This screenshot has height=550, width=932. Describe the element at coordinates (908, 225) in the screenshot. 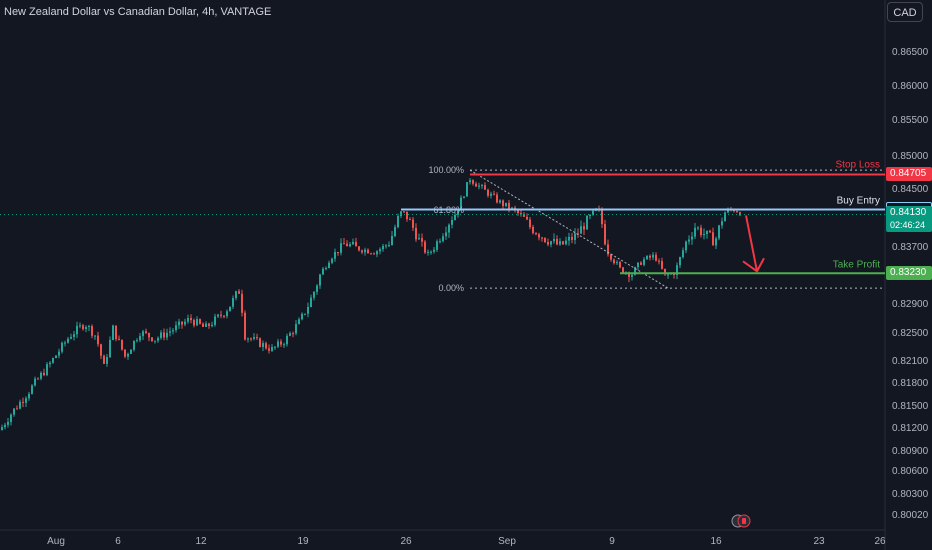

I see `bar-countdown: 02:46:24` at that location.